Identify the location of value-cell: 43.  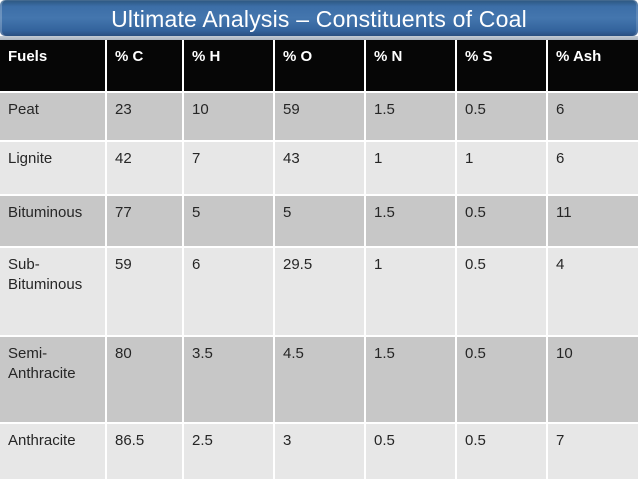
(319, 168).